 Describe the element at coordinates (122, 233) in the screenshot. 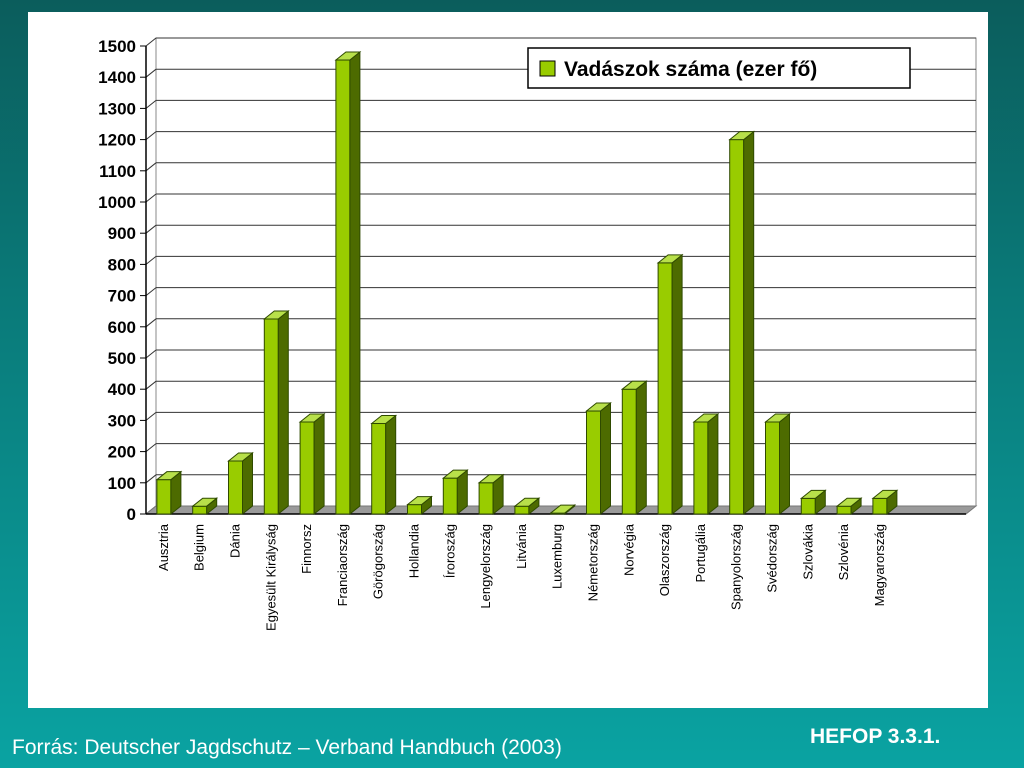

I see `y-tick-label: 900` at that location.